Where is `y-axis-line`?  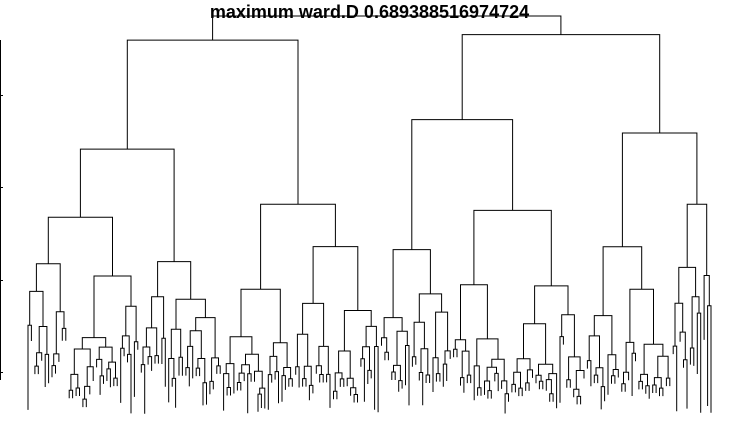 y-axis-line is located at coordinates (0, 210).